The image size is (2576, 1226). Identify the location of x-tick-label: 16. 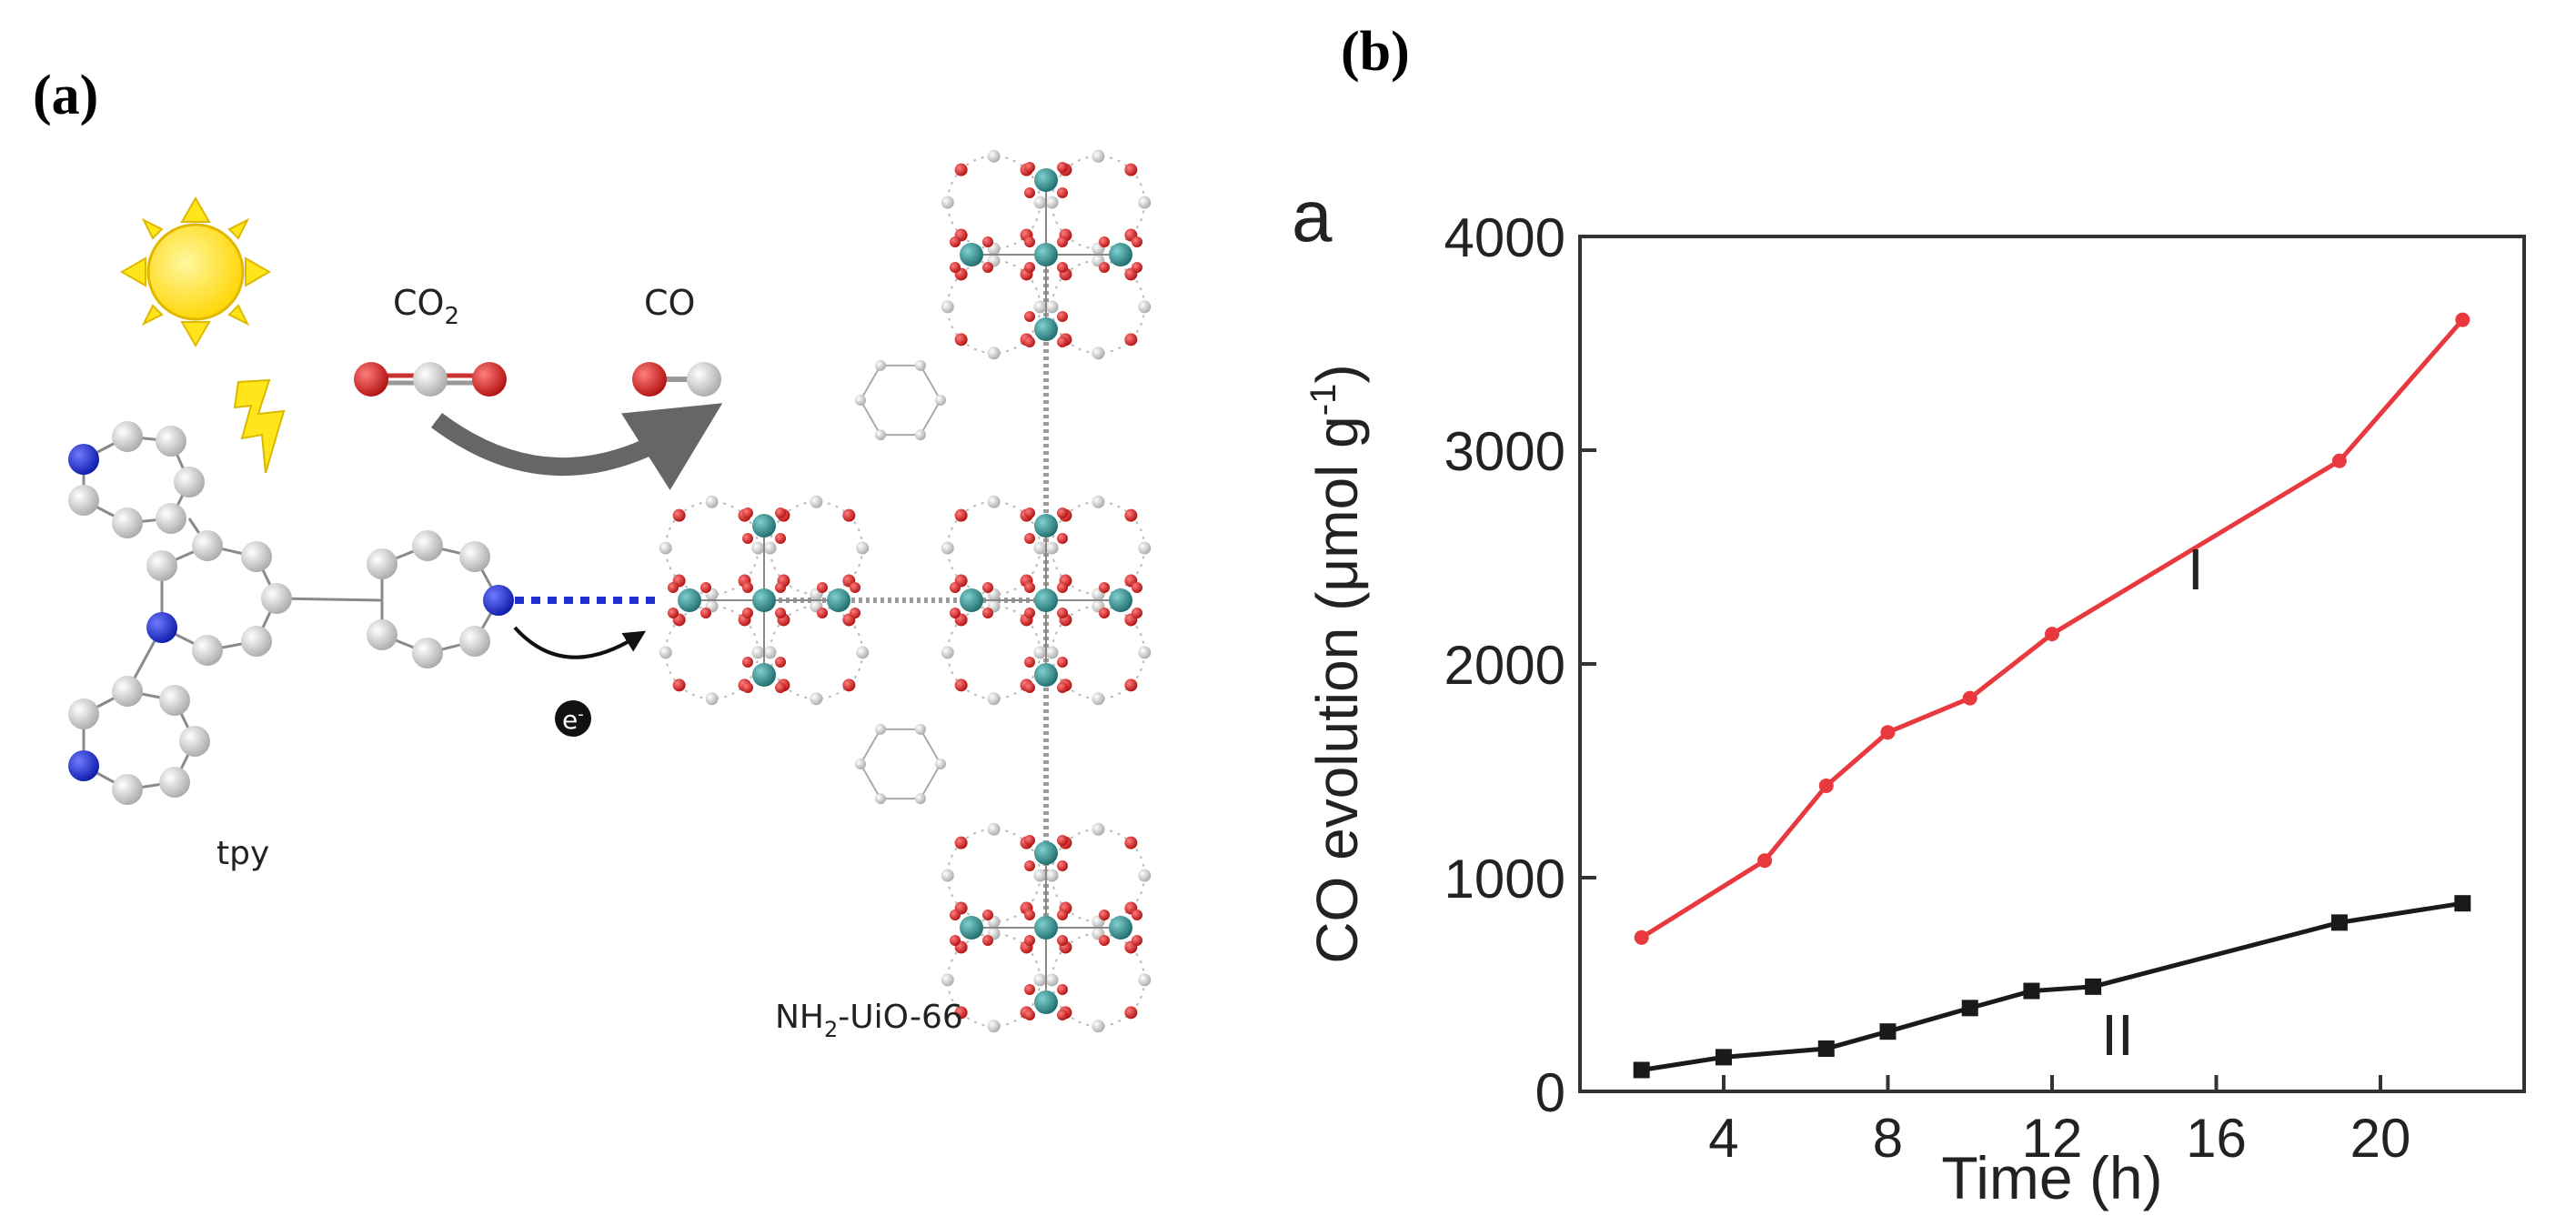
(2216, 1138).